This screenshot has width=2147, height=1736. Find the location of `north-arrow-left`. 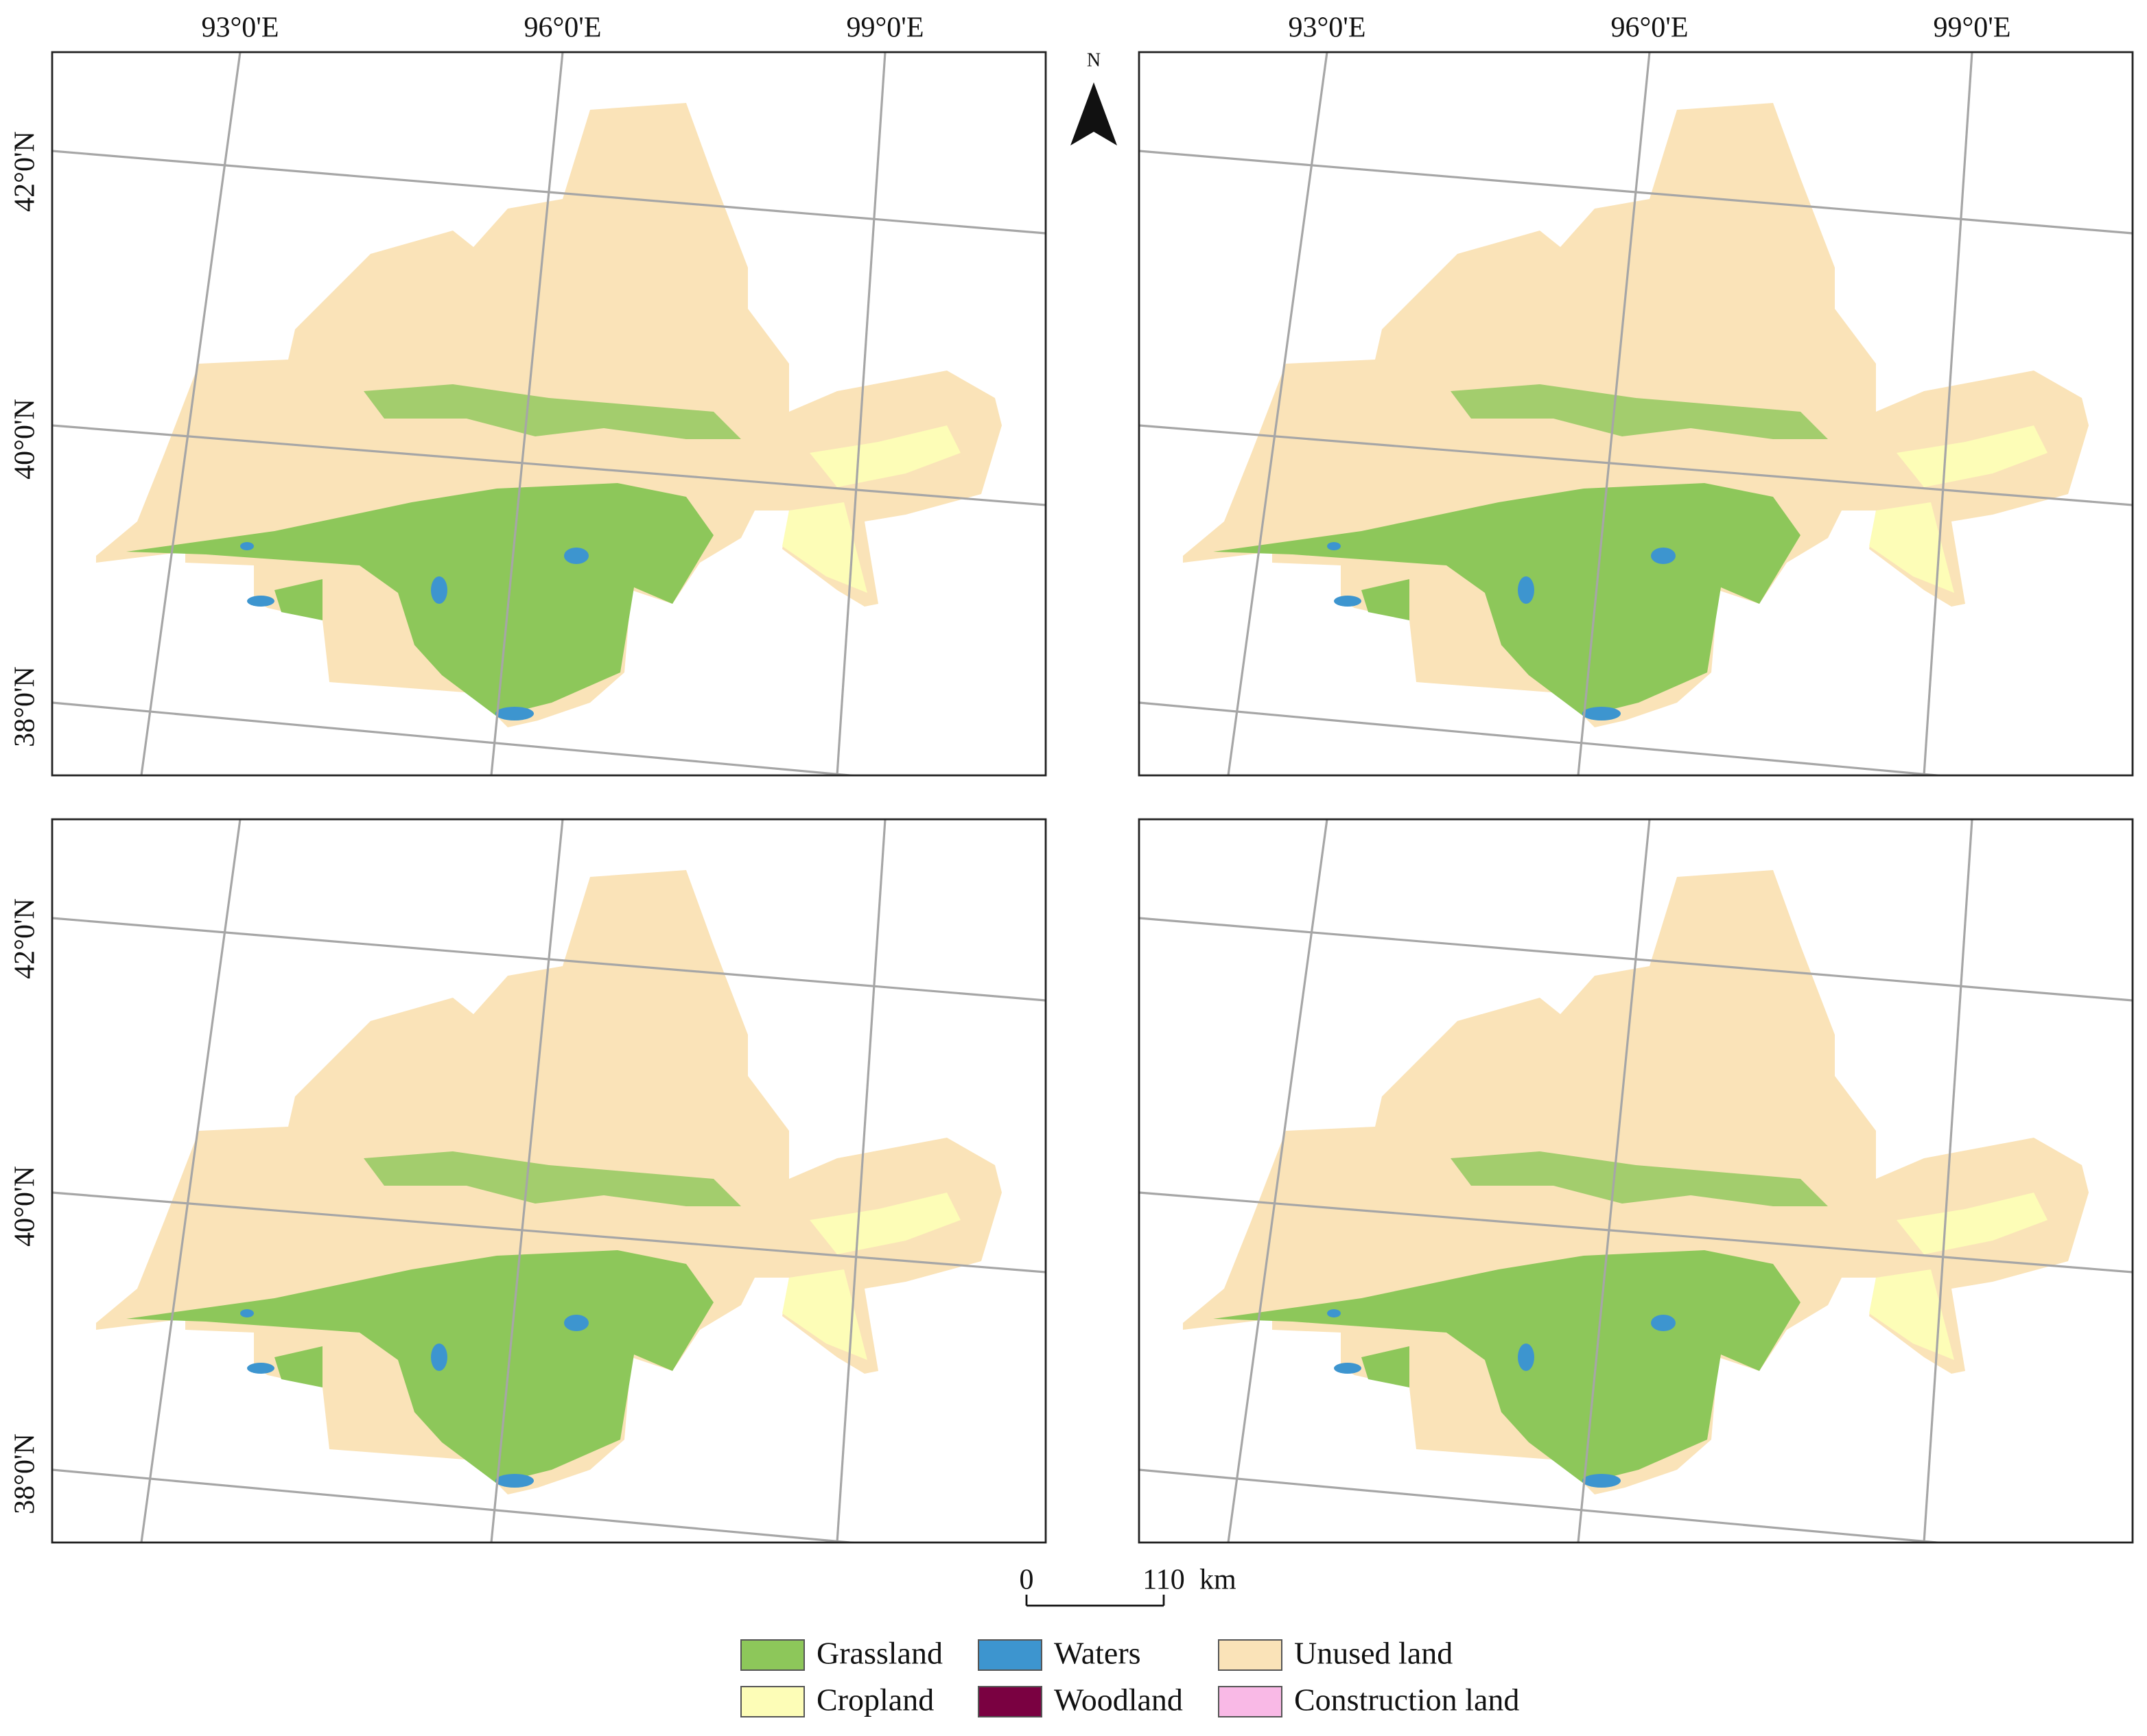

north-arrow-left is located at coordinates (1082, 113).